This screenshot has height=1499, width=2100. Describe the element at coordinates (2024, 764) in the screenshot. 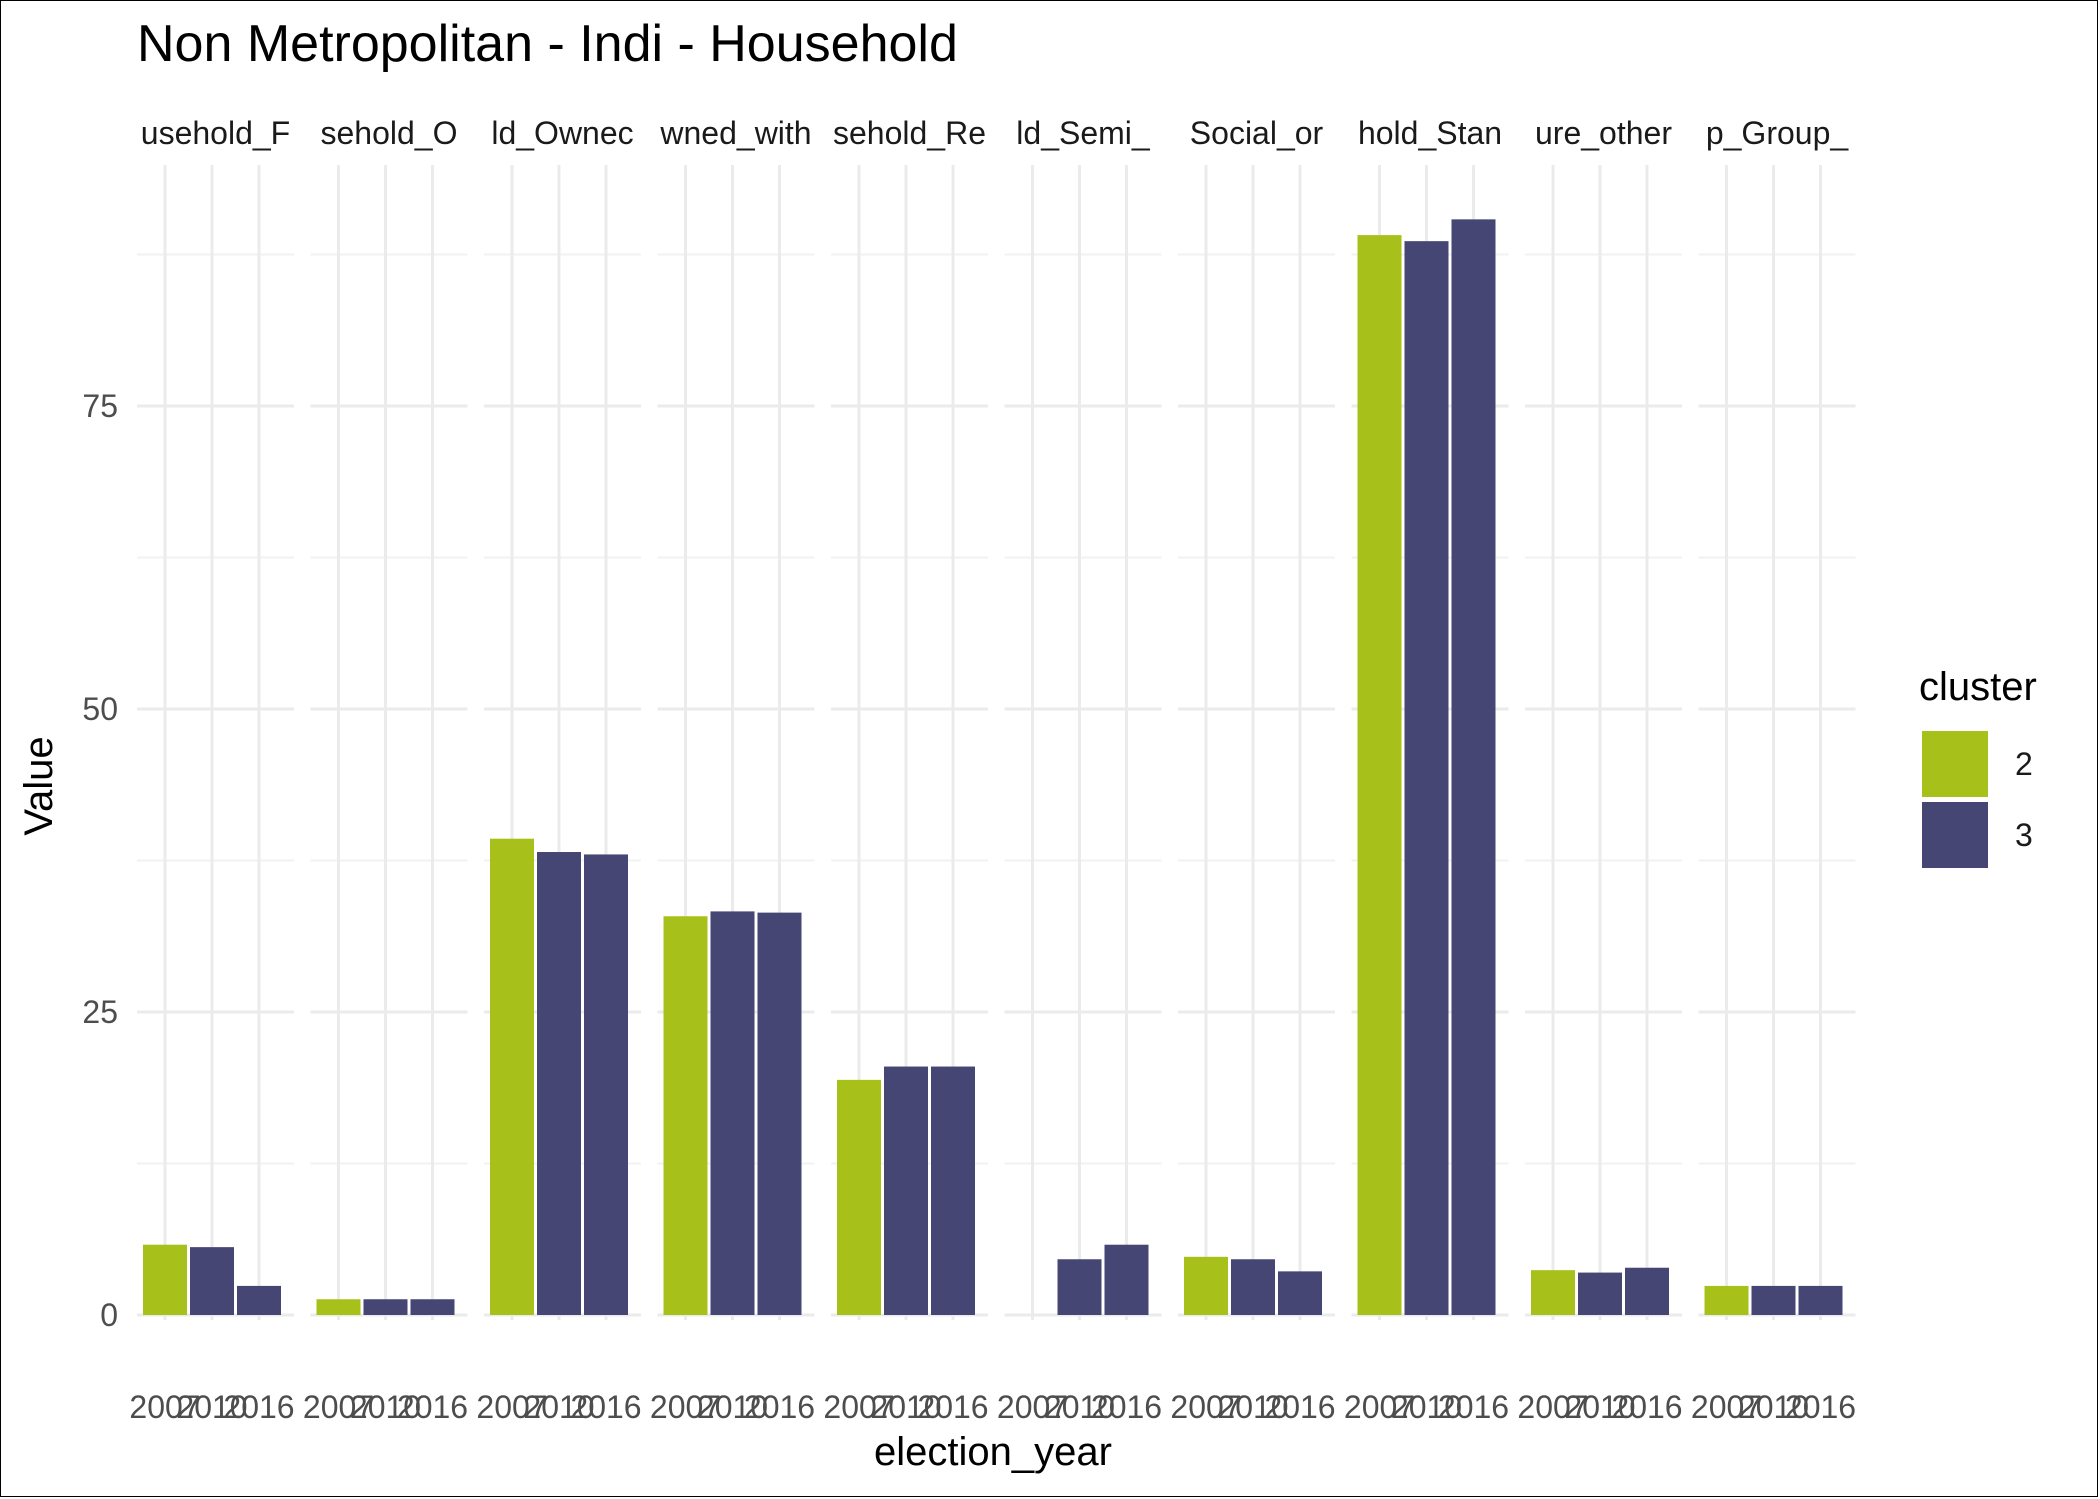

I see `legend-label-cluster-2: 2` at that location.